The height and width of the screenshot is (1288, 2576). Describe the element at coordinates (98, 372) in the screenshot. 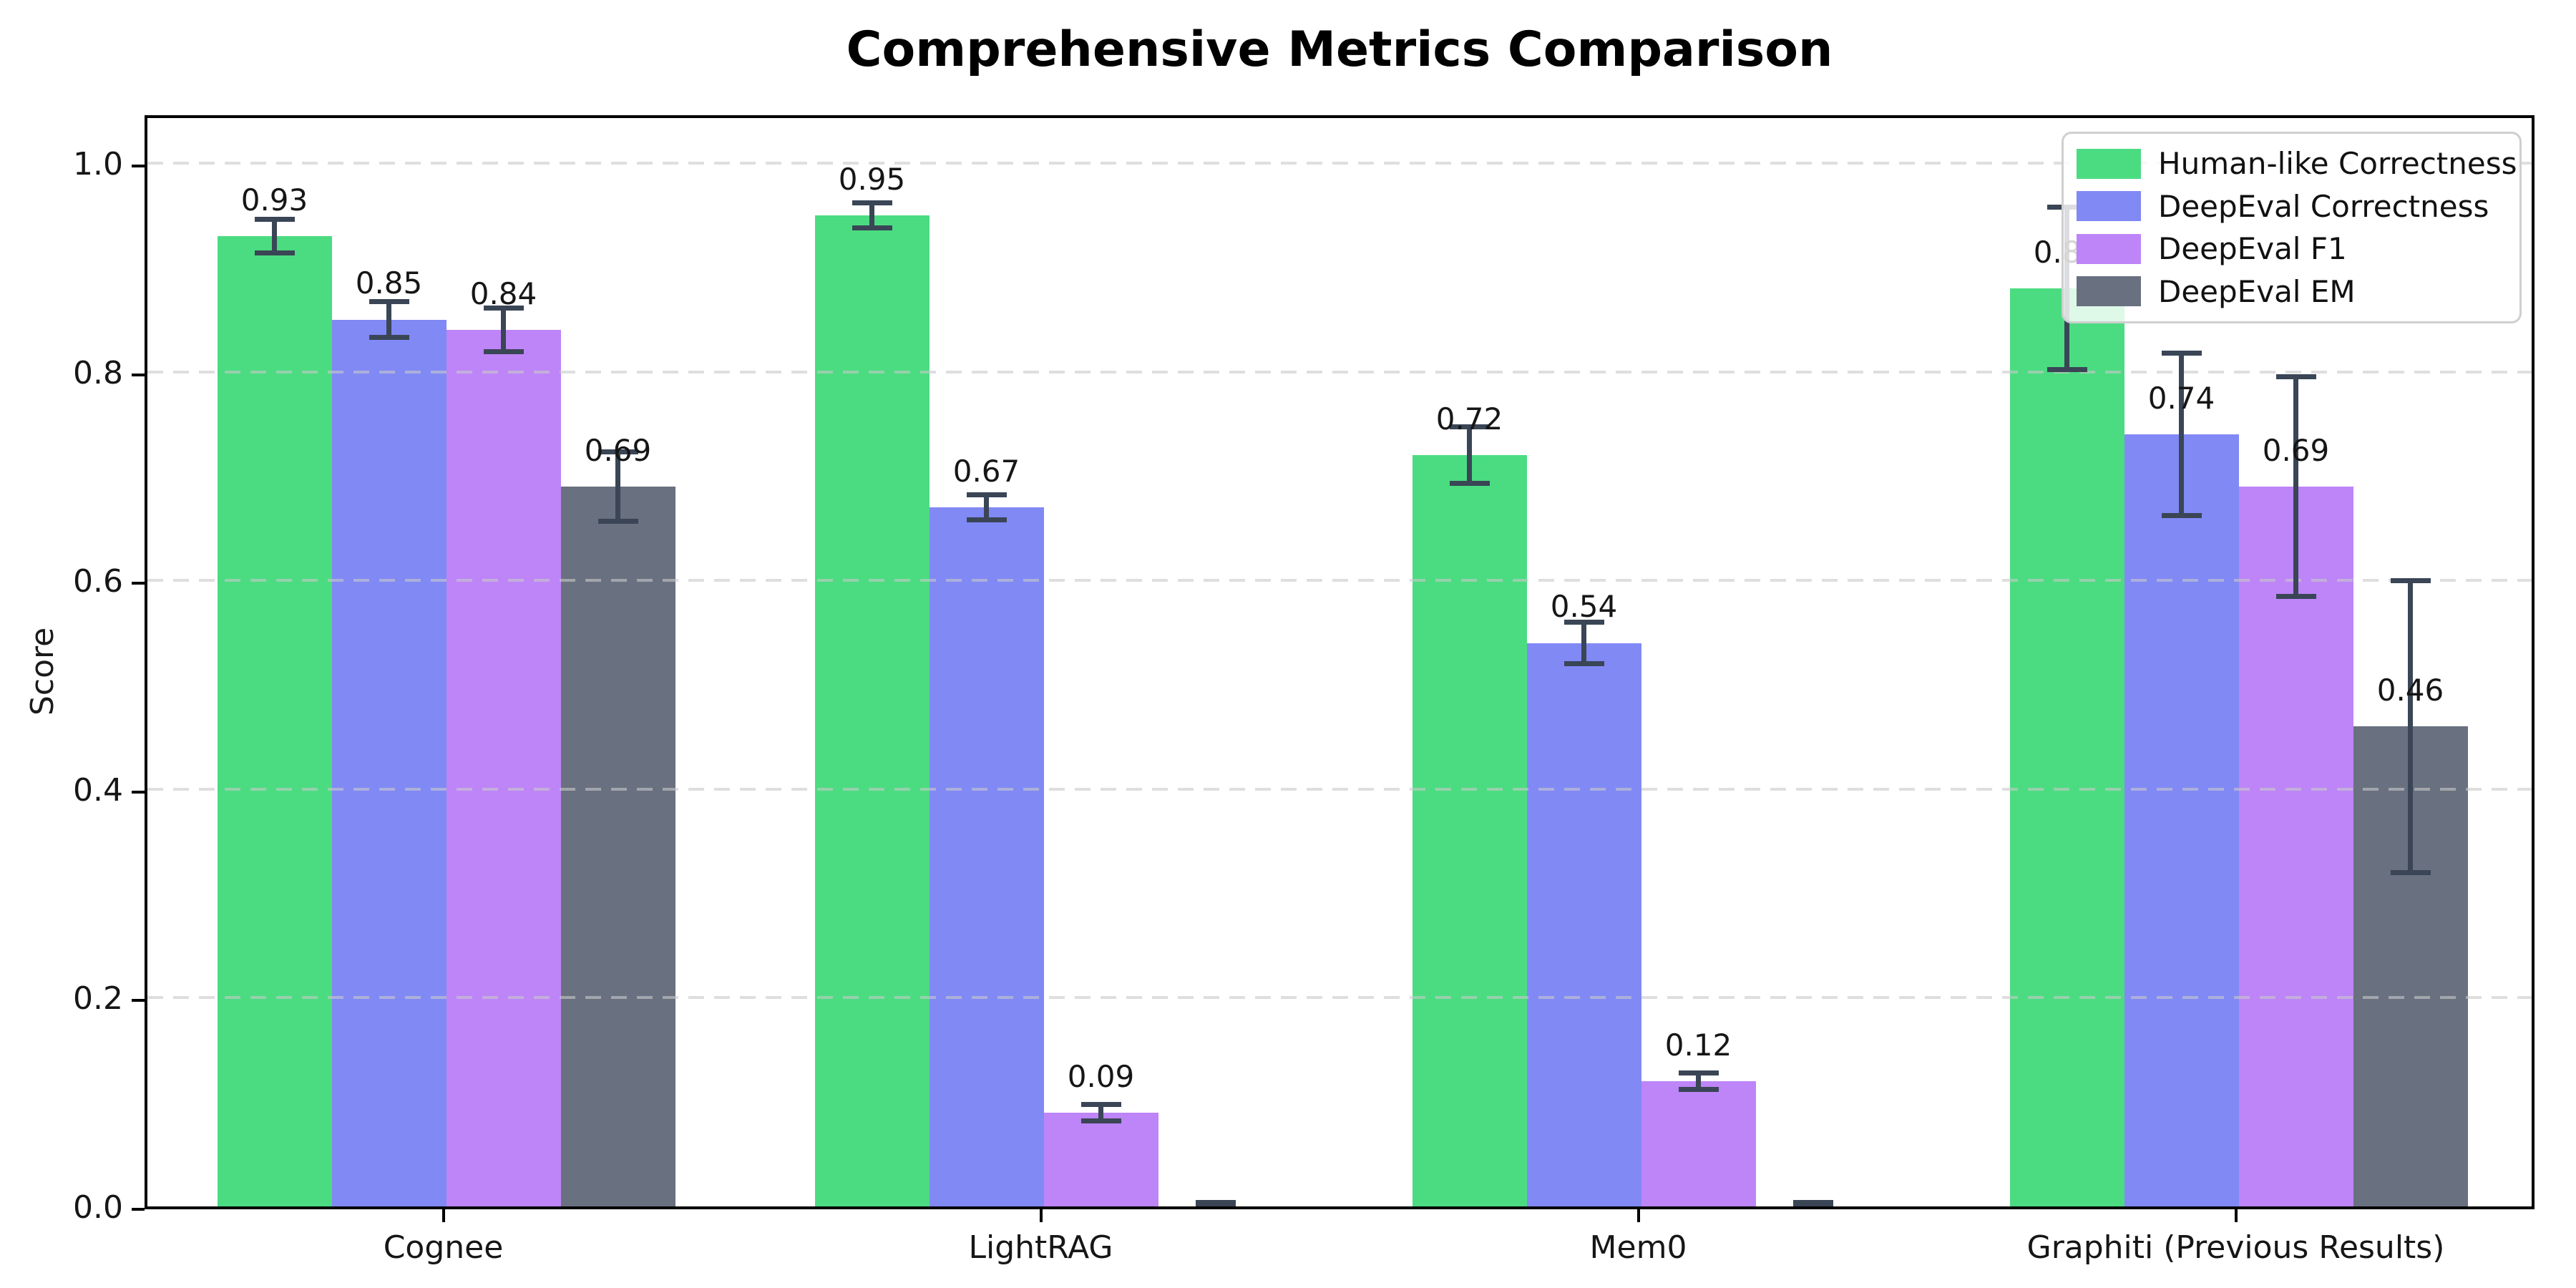

I see `y-tick-label: 0.8` at that location.